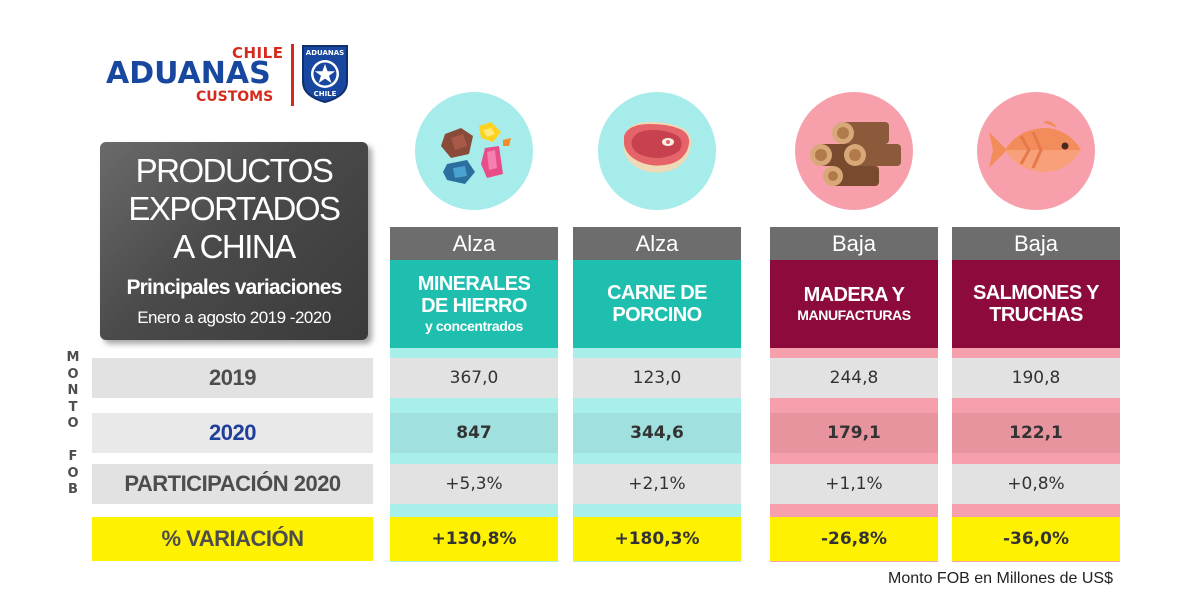 The width and height of the screenshot is (1203, 614). What do you see at coordinates (234, 170) in the screenshot?
I see `title-line-1: PRODUCTOS` at bounding box center [234, 170].